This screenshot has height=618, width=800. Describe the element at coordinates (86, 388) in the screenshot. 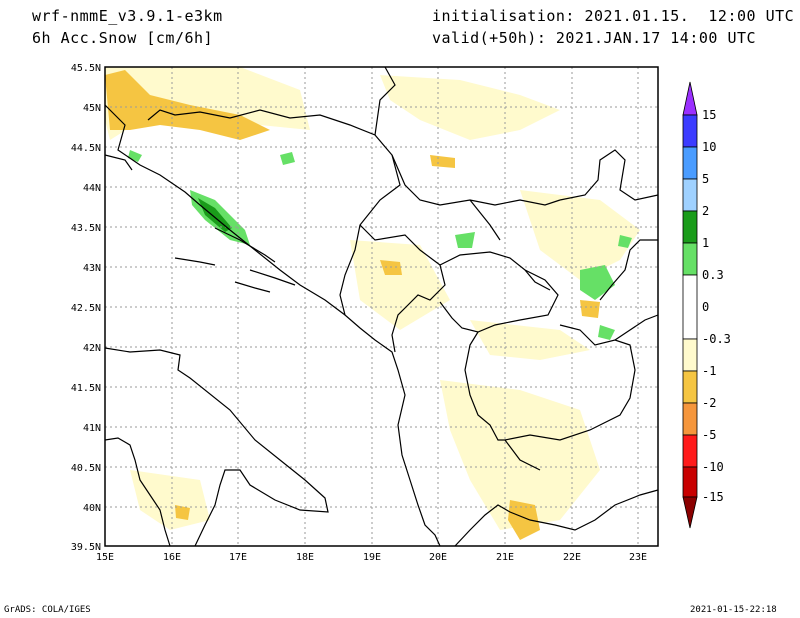

I see `lat-label: 41.5N` at that location.